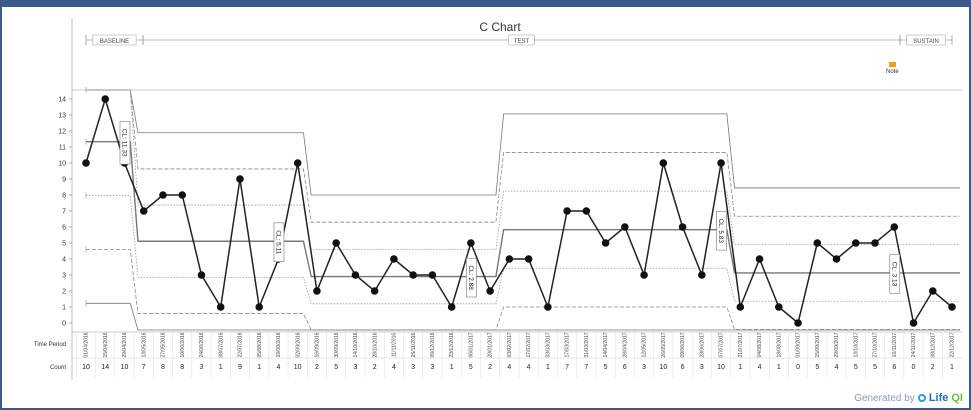  What do you see at coordinates (892, 72) in the screenshot?
I see `legend-note-label: Note` at bounding box center [892, 72].